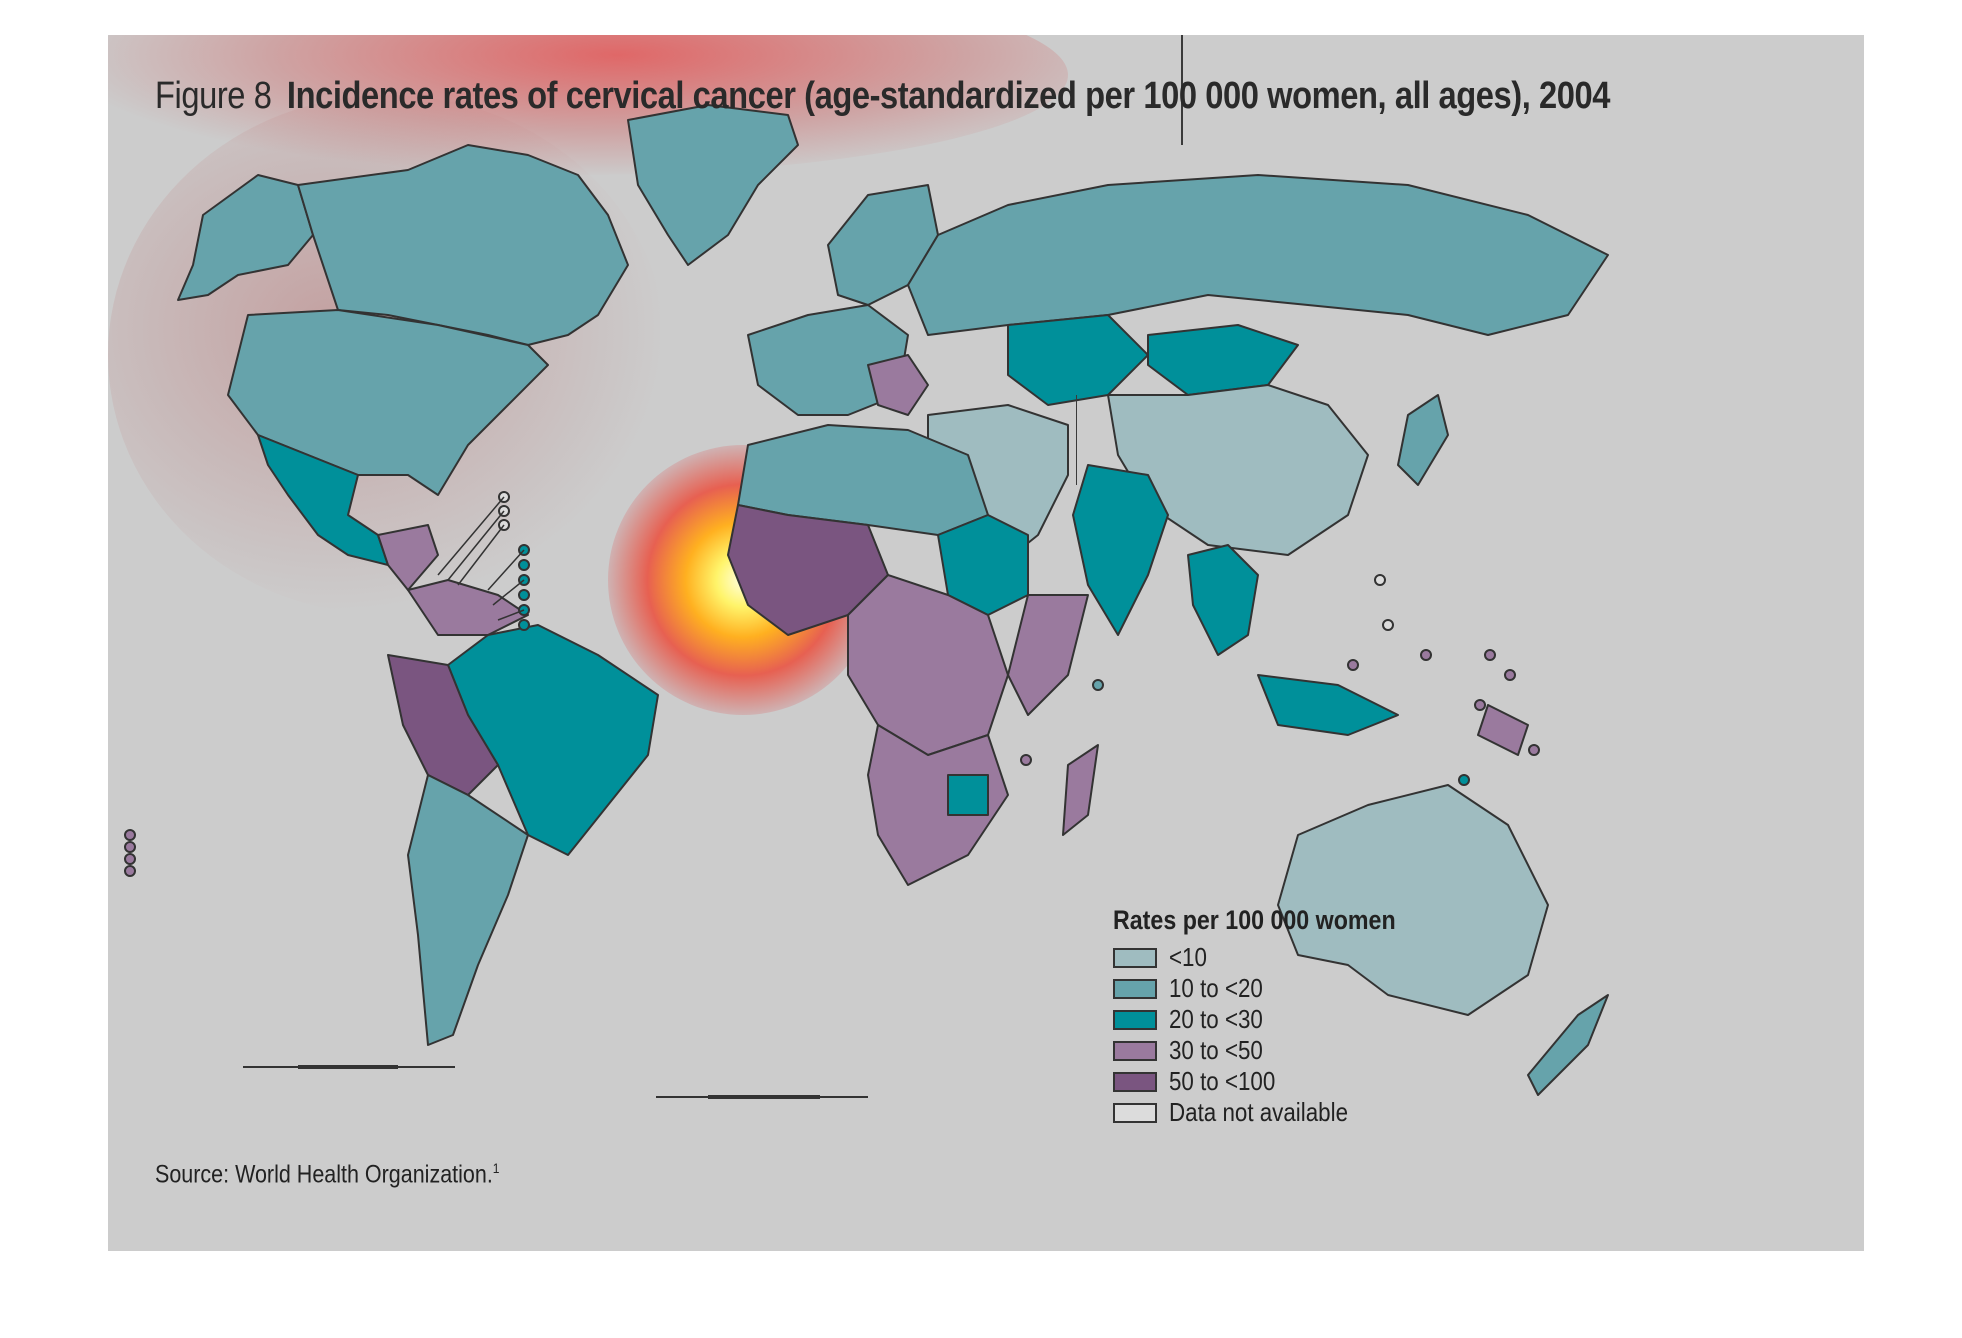 The width and height of the screenshot is (1962, 1338). What do you see at coordinates (1076, 440) in the screenshot?
I see `china-border-line` at bounding box center [1076, 440].